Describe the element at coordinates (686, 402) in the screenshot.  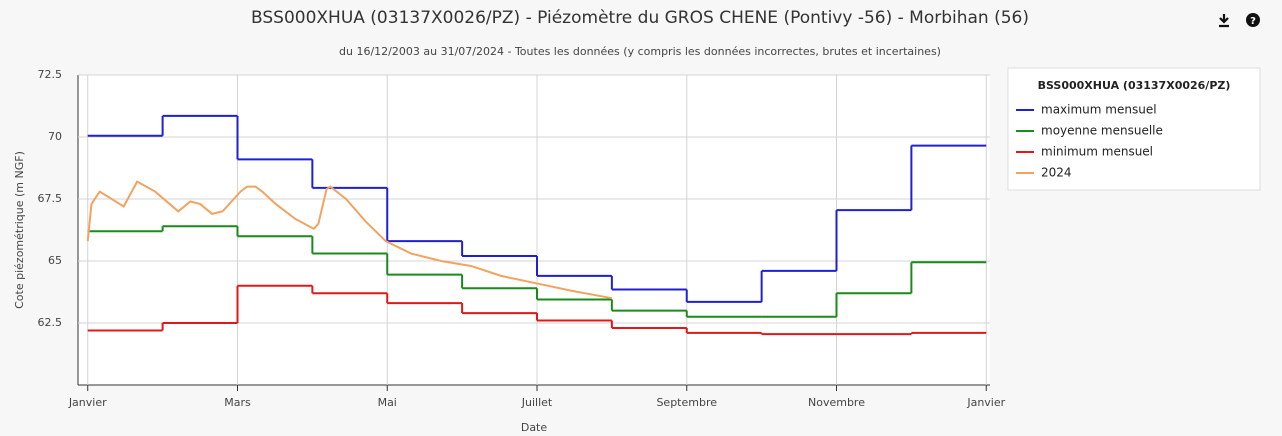
I see `x-tick-label: Septembre` at that location.